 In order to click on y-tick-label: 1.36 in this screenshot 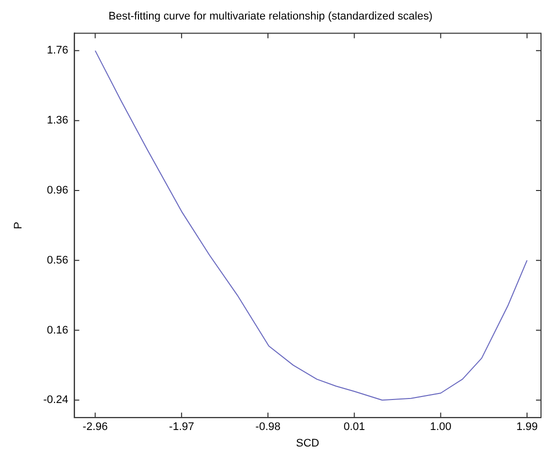, I will do `click(57, 120)`.